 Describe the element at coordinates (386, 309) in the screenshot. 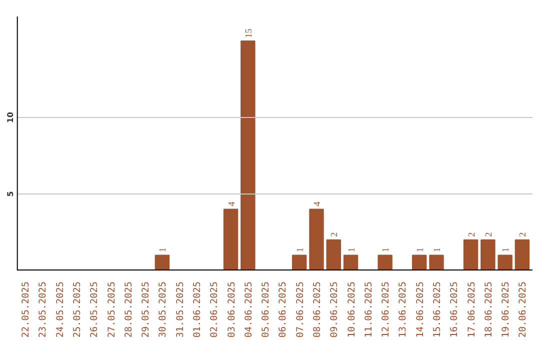

I see `x-tick-label: 12.06.2025` at that location.